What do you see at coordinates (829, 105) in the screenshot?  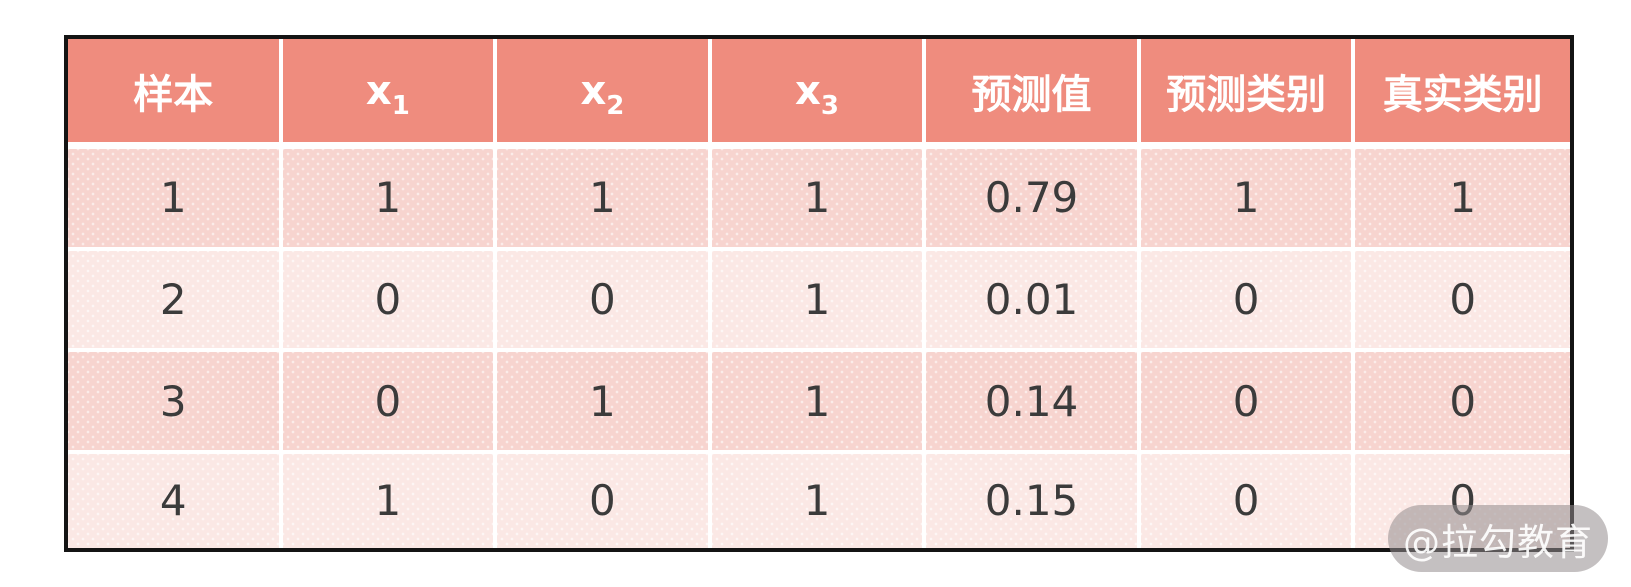 I see `header-subscript: 3` at bounding box center [829, 105].